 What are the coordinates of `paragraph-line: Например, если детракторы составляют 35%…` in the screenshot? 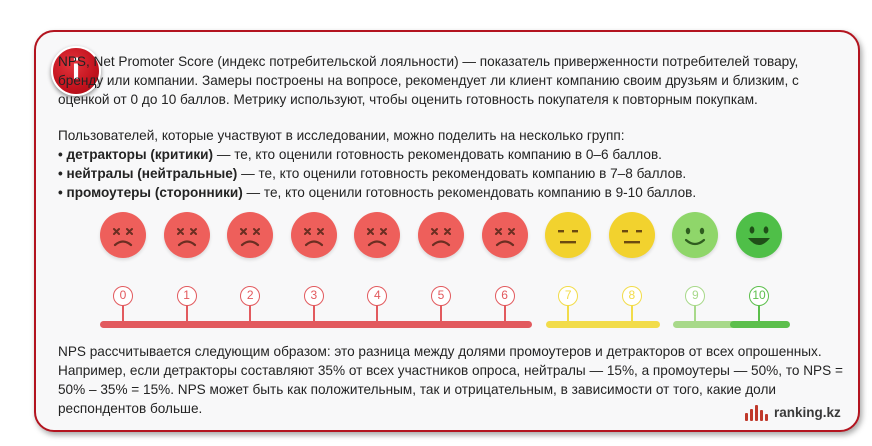 It's located at (450, 370).